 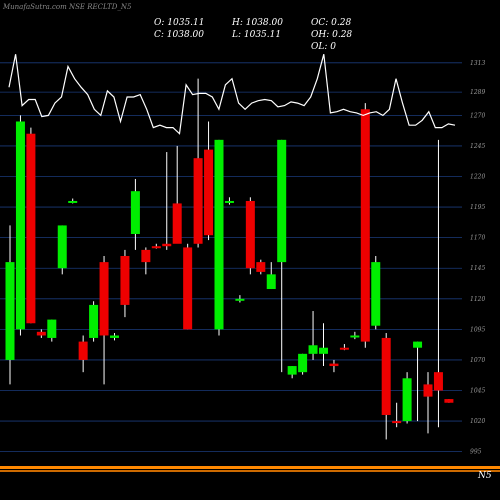 I want to click on low-value: L: 1035.11, so click(x=257, y=35).